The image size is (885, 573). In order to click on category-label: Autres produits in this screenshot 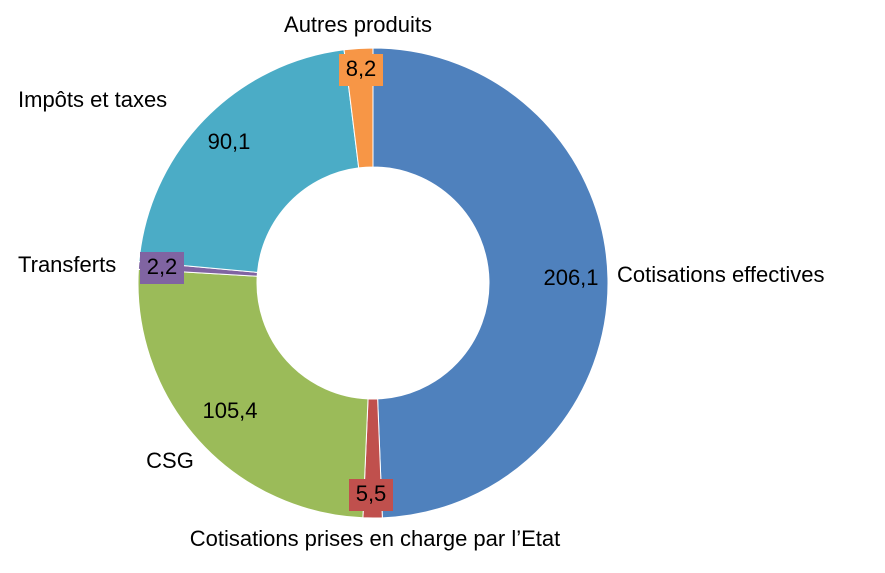, I will do `click(358, 24)`.